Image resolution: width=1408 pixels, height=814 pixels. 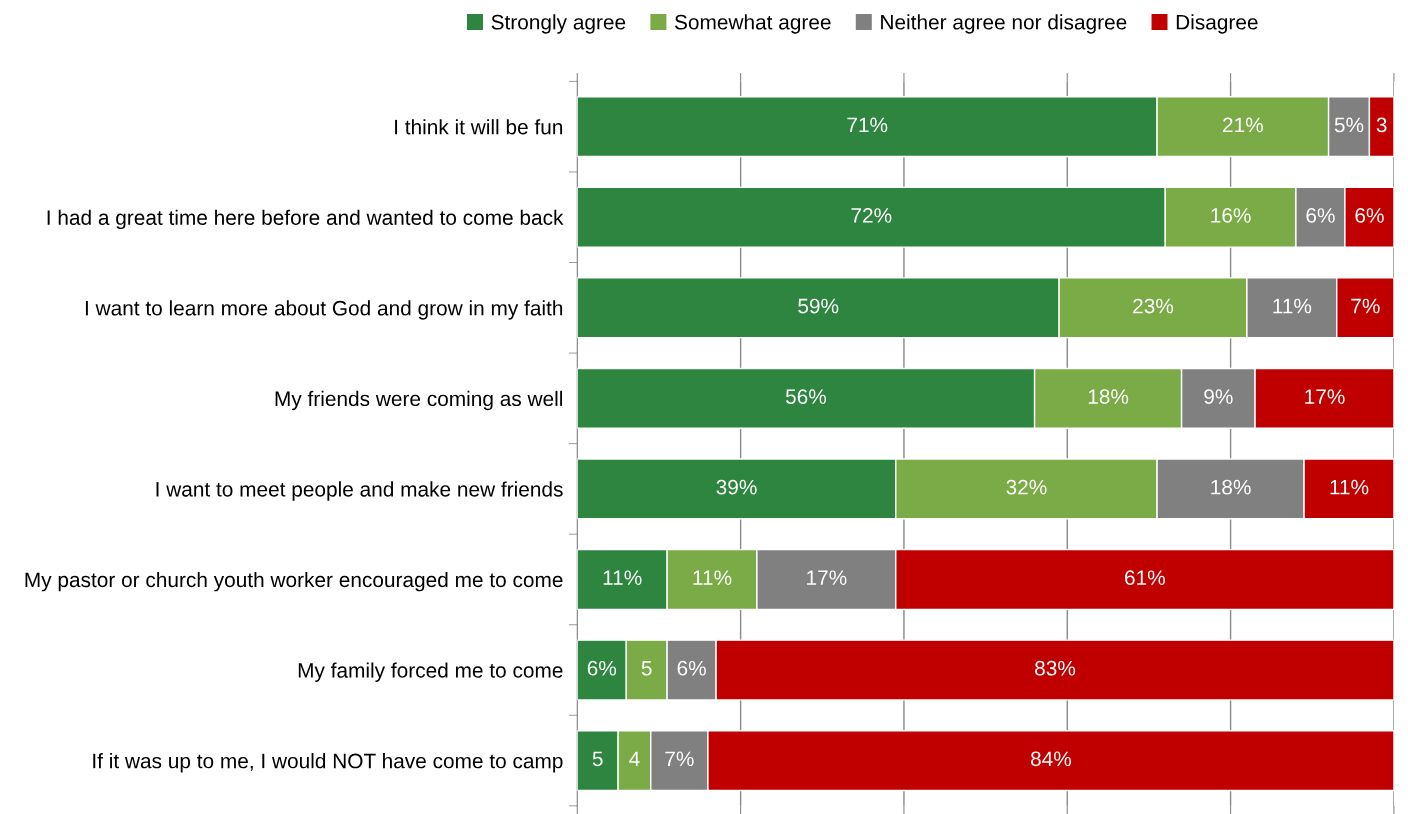 I want to click on y-tick-label: I think it will be fun, so click(x=479, y=127).